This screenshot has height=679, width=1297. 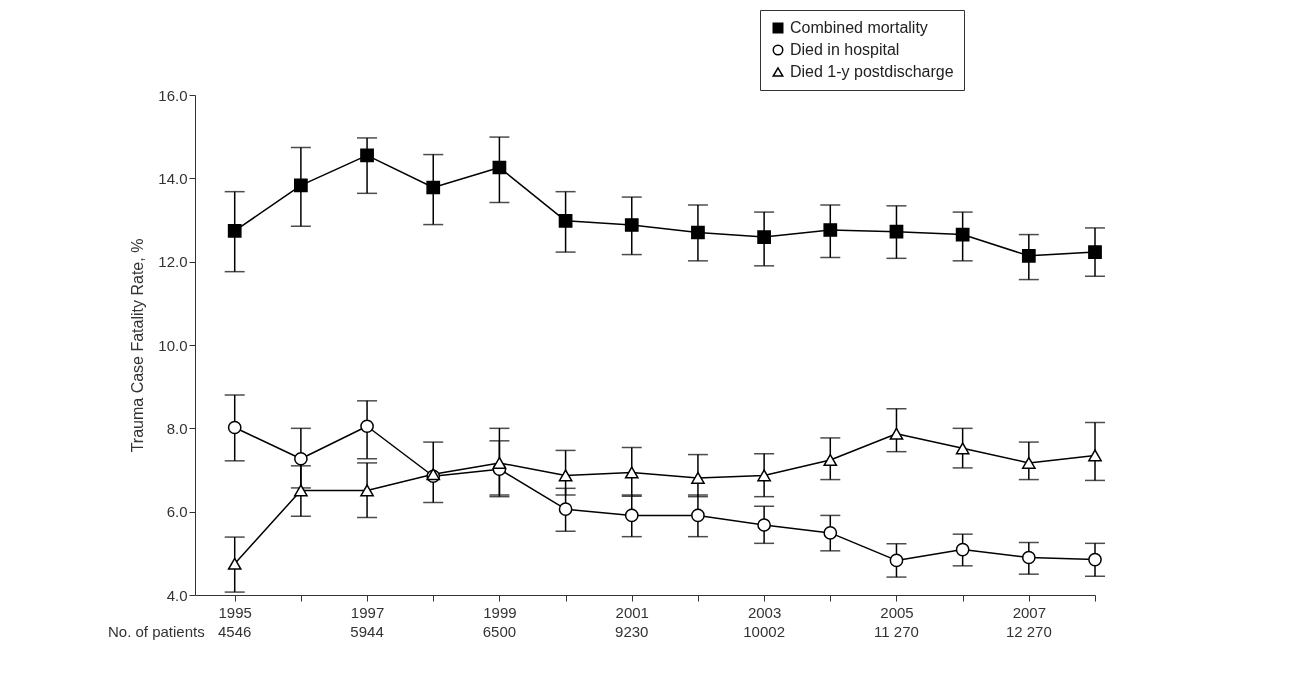 I want to click on y-tick-label: 8.0, so click(x=177, y=428).